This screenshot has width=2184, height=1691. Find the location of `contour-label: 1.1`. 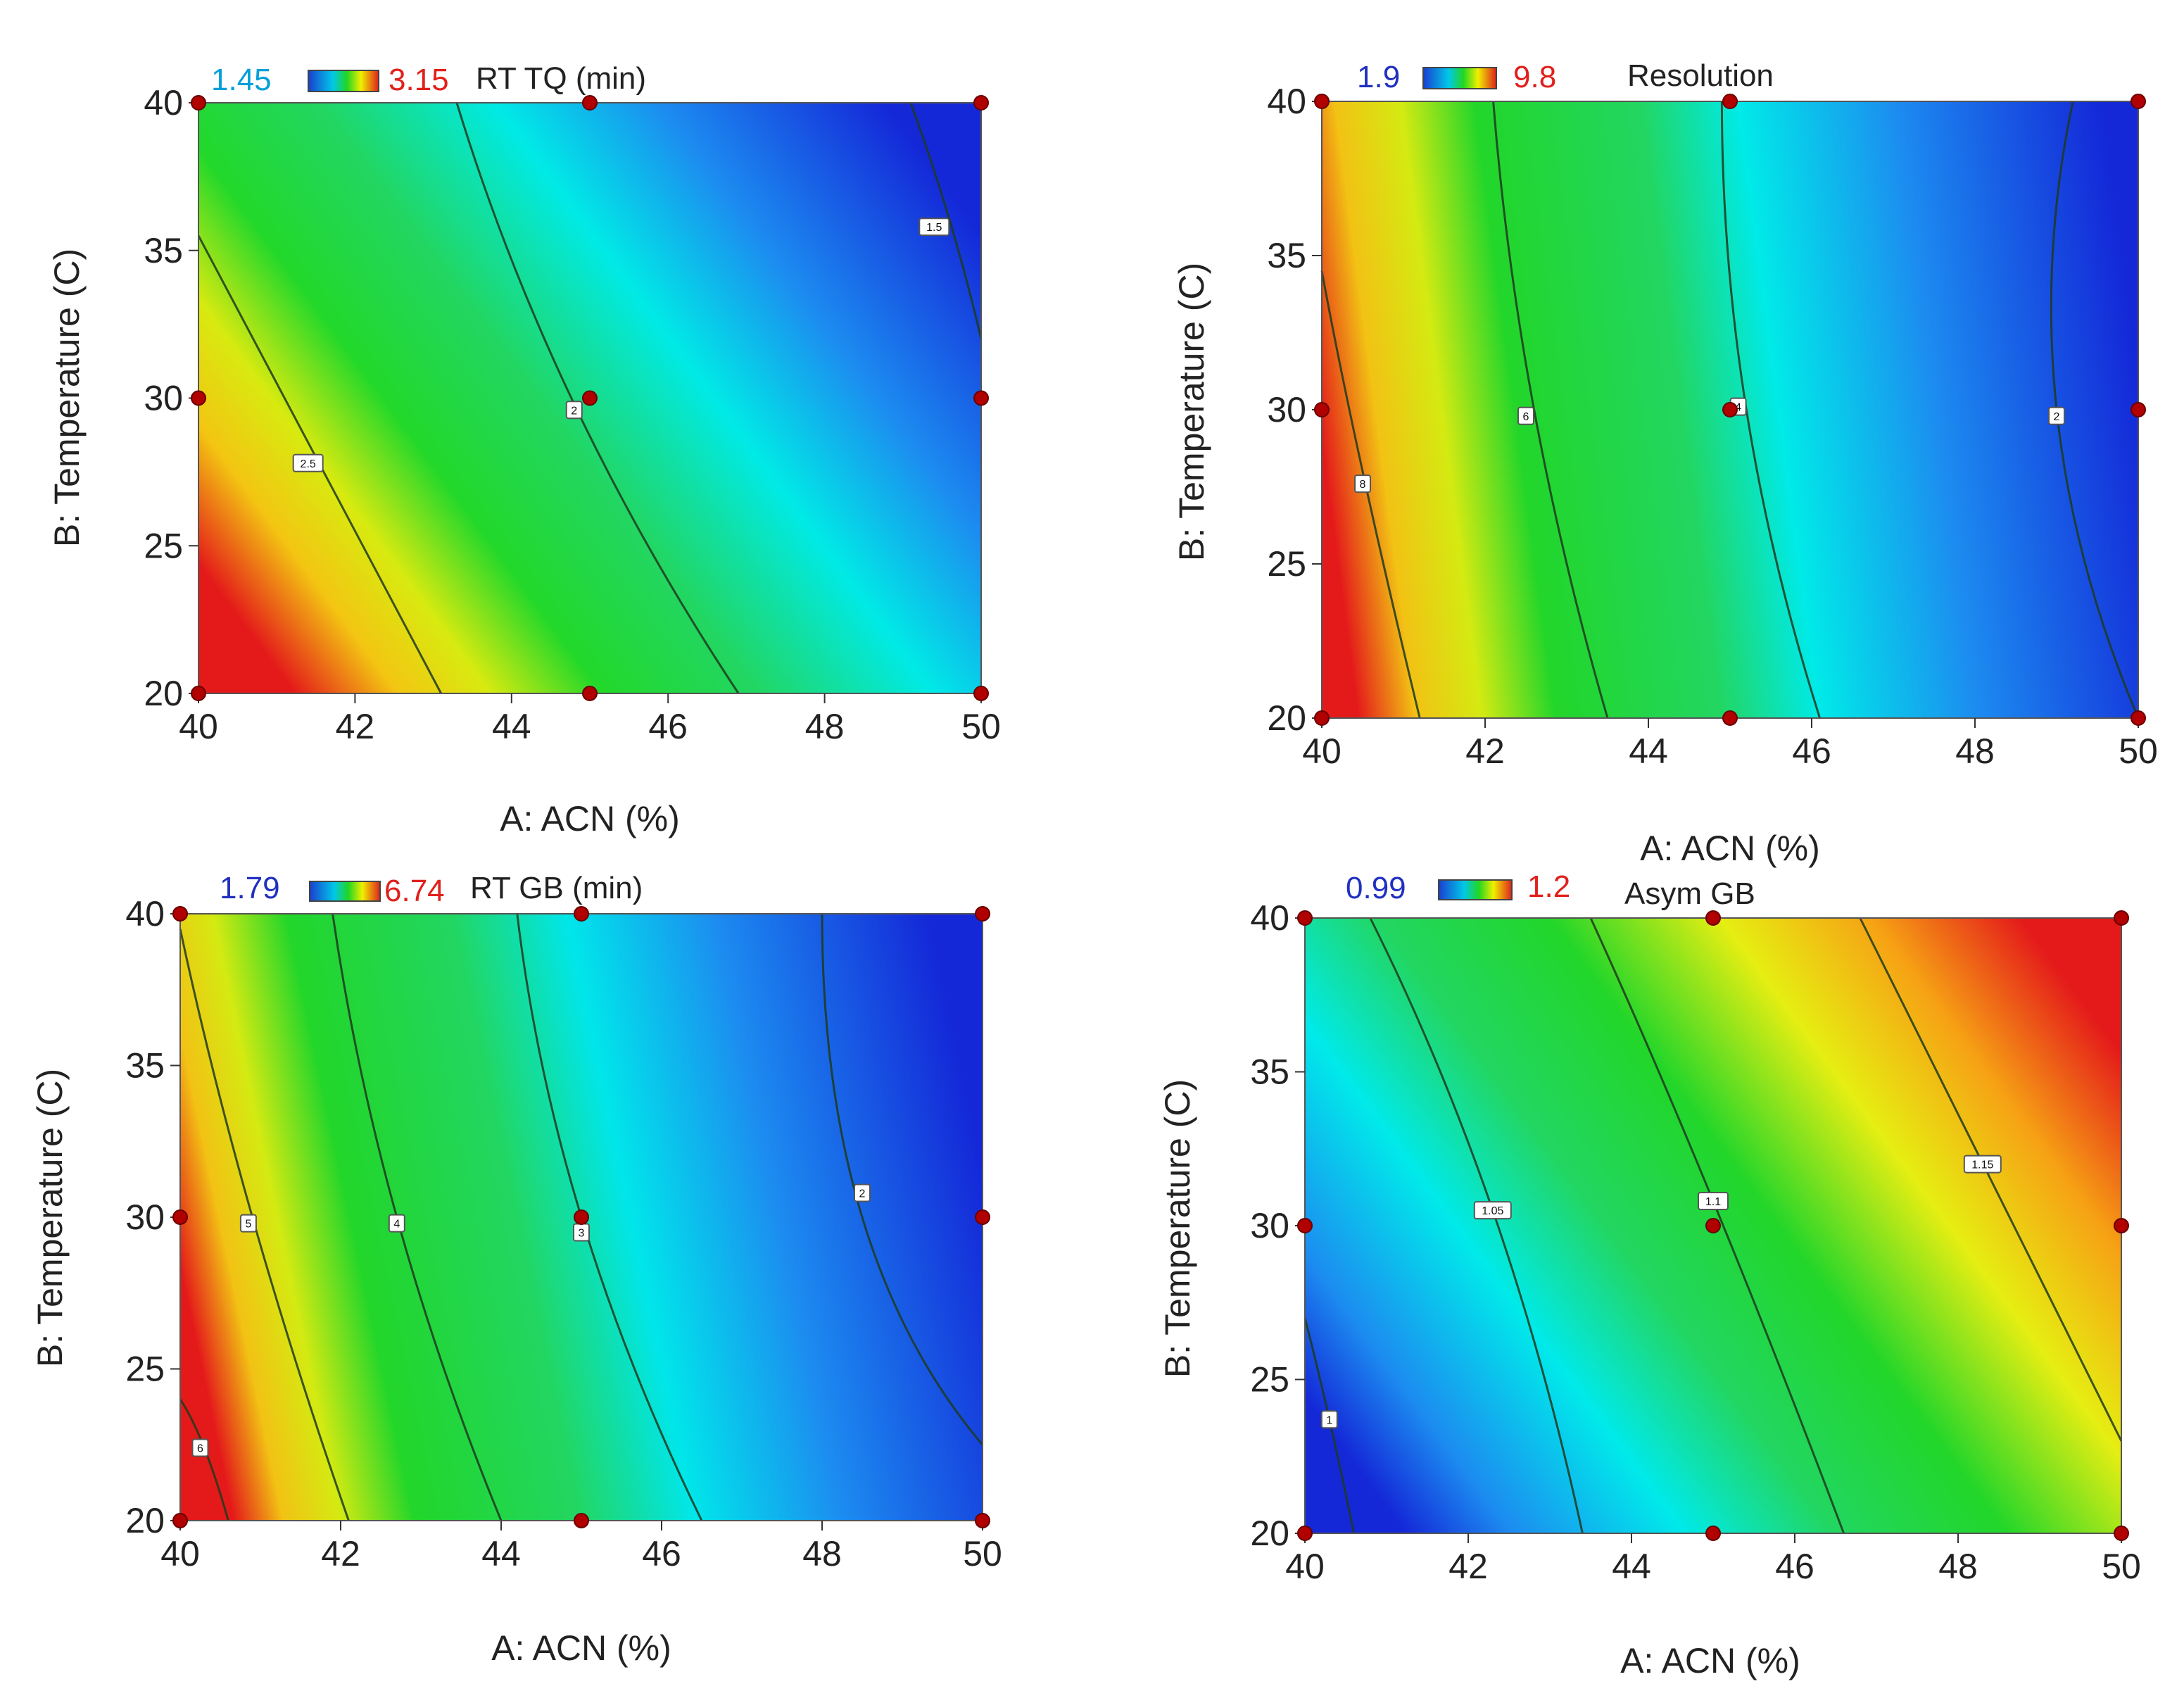

contour-label: 1.1 is located at coordinates (1713, 1202).